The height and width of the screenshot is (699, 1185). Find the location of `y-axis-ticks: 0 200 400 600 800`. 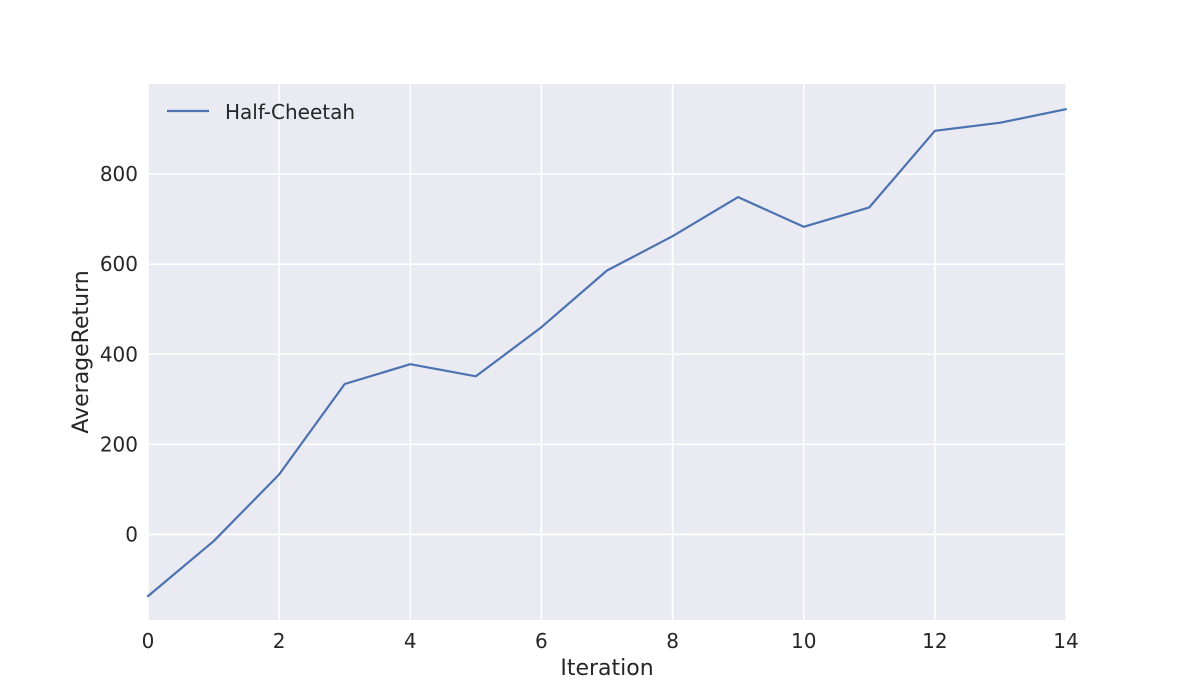

y-axis-ticks: 0 200 400 600 800 is located at coordinates (119, 354).